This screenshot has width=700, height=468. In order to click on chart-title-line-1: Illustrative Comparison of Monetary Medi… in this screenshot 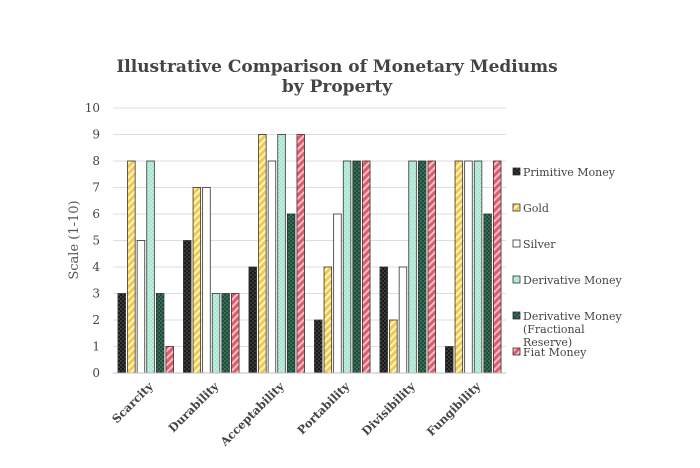, I will do `click(336, 67)`.